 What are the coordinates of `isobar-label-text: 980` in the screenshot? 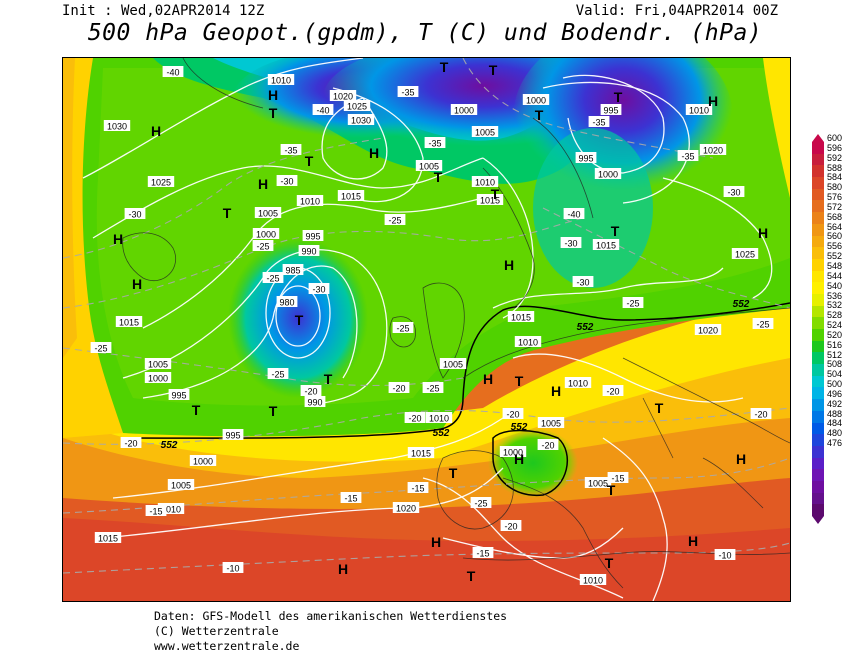 It's located at (286, 303).